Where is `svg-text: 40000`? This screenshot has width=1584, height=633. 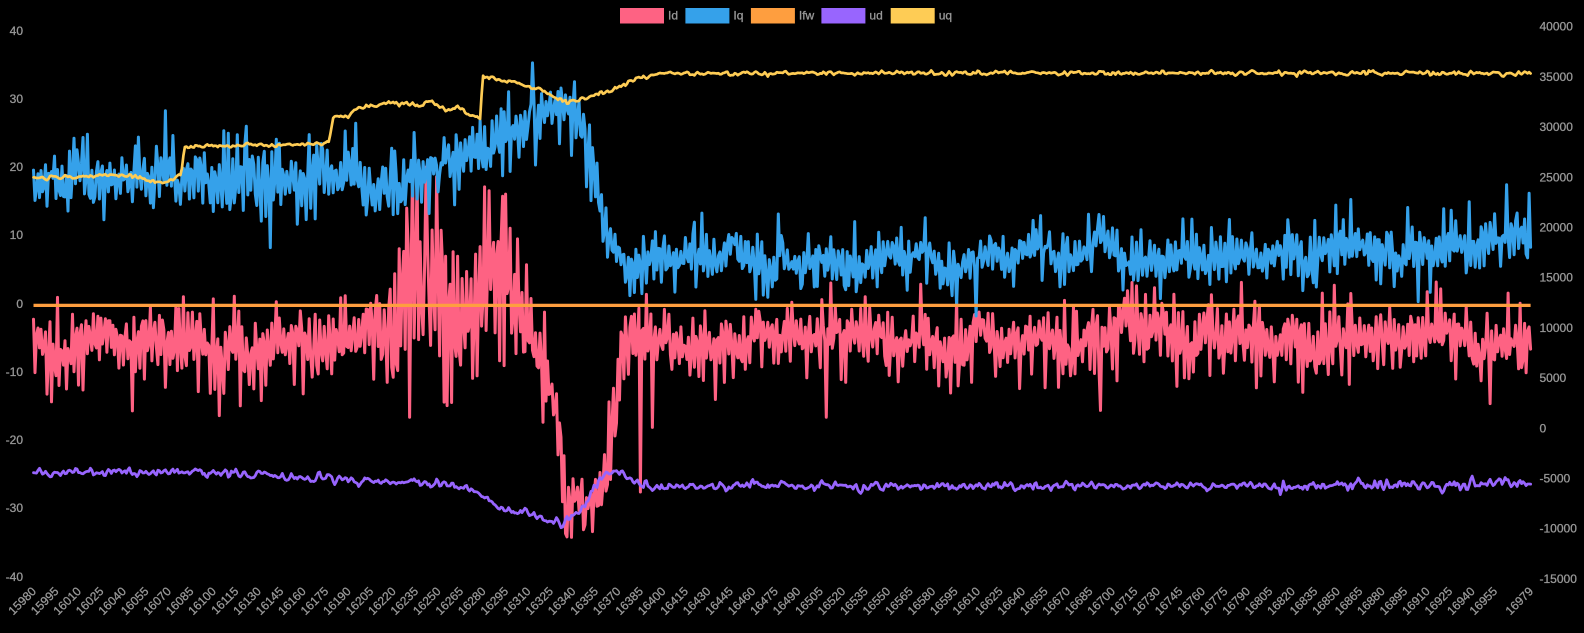 svg-text: 40000 is located at coordinates (1557, 27).